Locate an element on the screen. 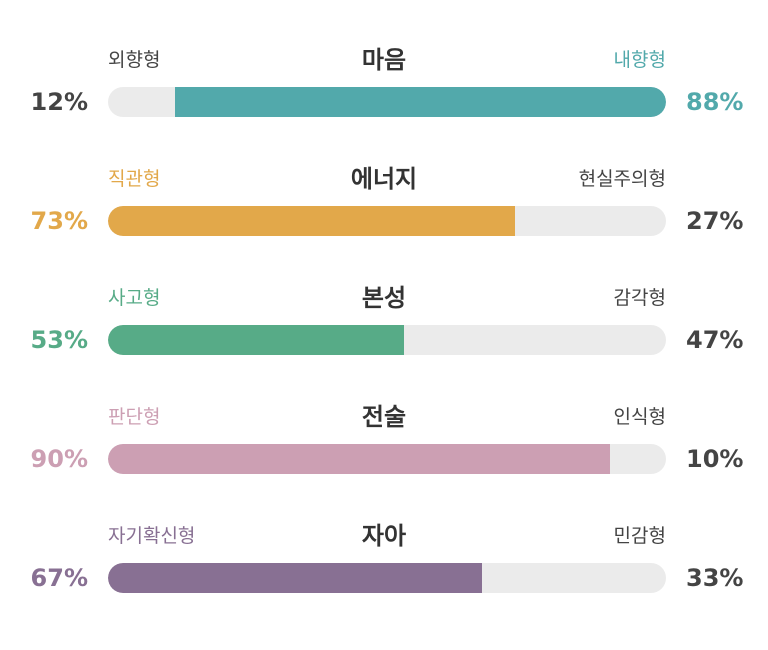  trait-title: 전술 is located at coordinates (384, 417).